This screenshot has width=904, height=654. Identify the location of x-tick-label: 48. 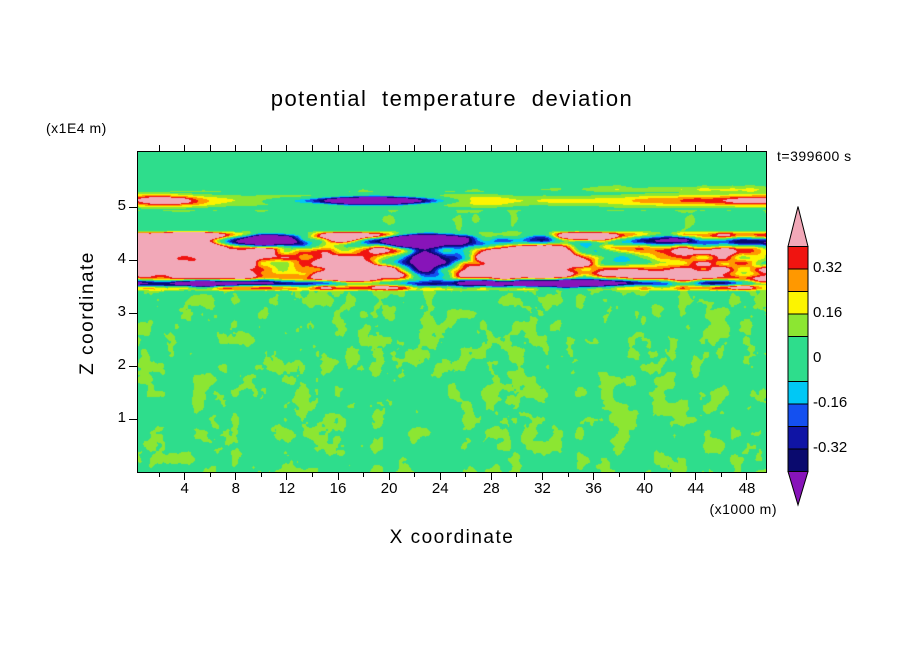
(747, 488).